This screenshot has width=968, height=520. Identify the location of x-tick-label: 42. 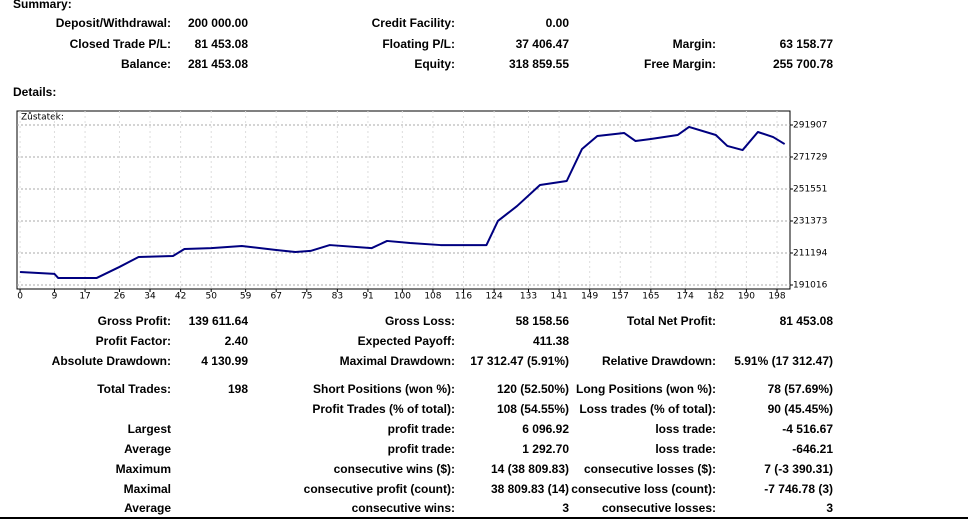
(180, 297).